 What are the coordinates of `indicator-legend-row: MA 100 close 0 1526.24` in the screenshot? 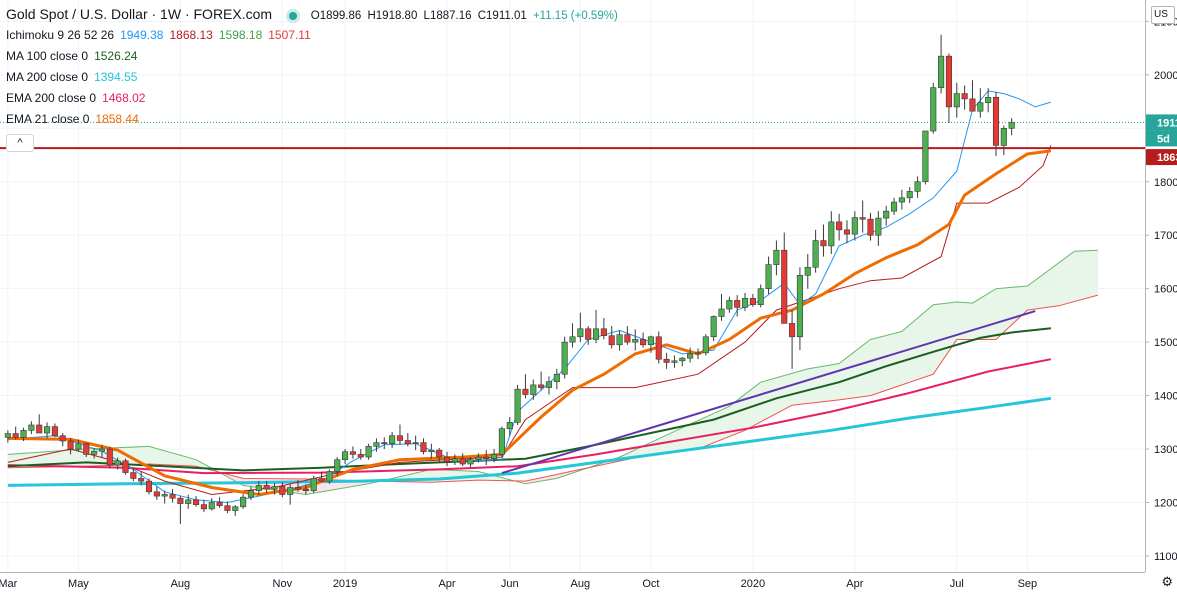 It's located at (313, 56).